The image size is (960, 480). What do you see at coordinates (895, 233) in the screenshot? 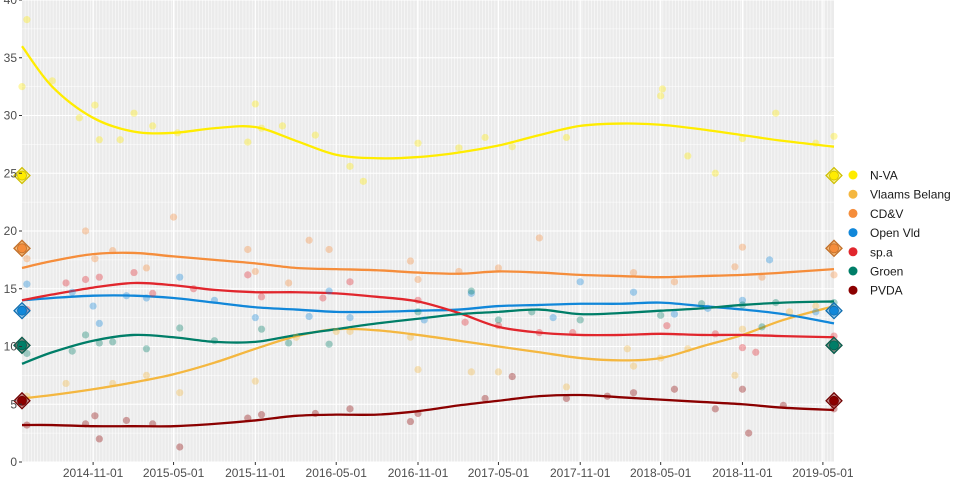
I see `legend-label: Open Vld` at bounding box center [895, 233].